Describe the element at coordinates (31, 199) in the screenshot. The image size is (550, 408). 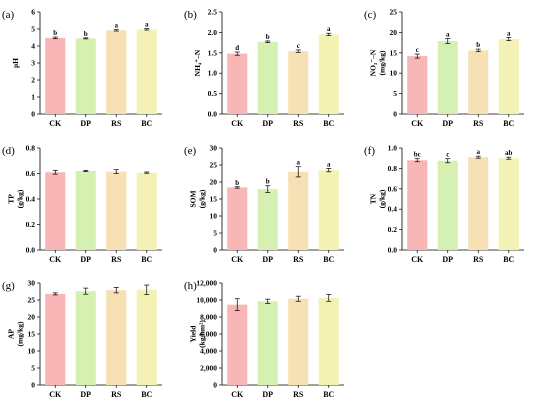
I see `y-tick-label: 0.4` at that location.